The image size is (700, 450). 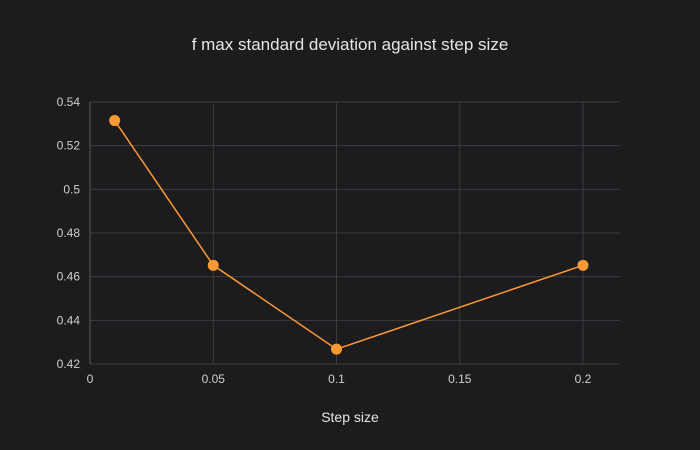 I want to click on y-tick-label: 0.46, so click(x=69, y=277).